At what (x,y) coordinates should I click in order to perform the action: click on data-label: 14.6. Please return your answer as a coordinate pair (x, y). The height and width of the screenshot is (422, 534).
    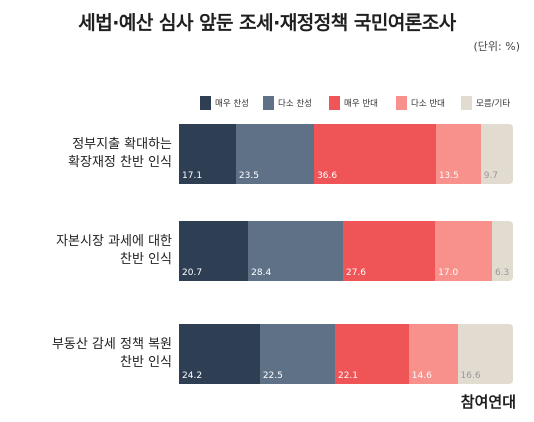
    Looking at the image, I should click on (421, 376).